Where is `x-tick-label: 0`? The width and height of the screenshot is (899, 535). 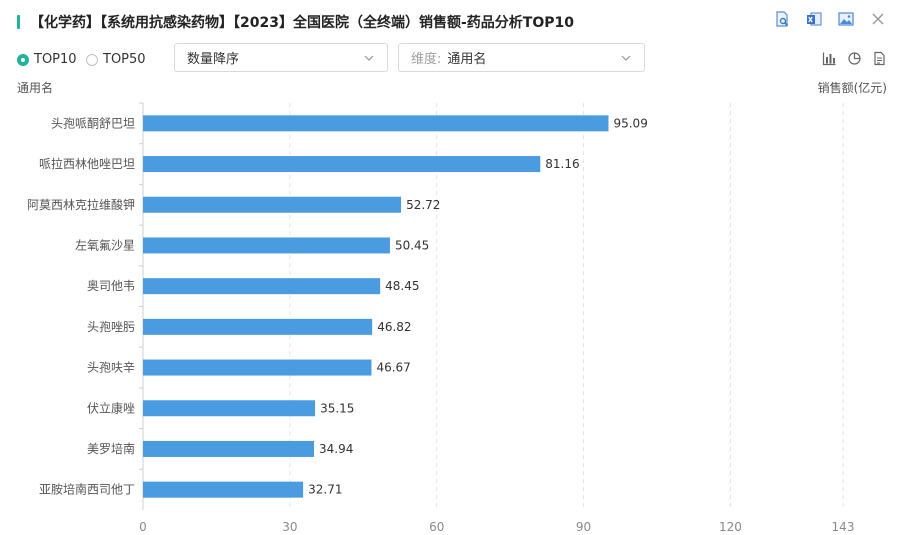
x-tick-label: 0 is located at coordinates (143, 527).